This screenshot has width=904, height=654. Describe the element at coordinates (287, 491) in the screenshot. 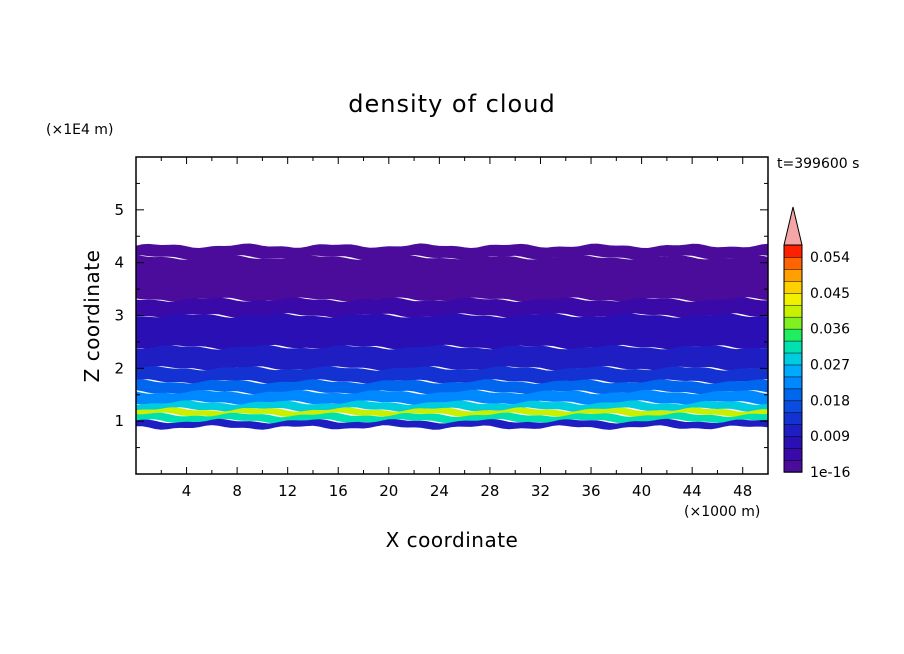

I see `x-tick-label: 12` at that location.